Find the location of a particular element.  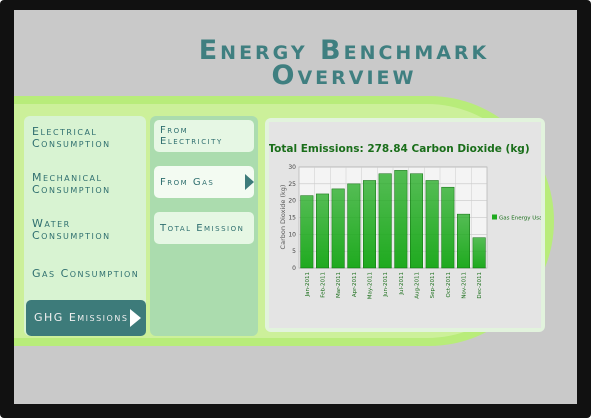

menu-item: Gas Consumption is located at coordinates (86, 273).